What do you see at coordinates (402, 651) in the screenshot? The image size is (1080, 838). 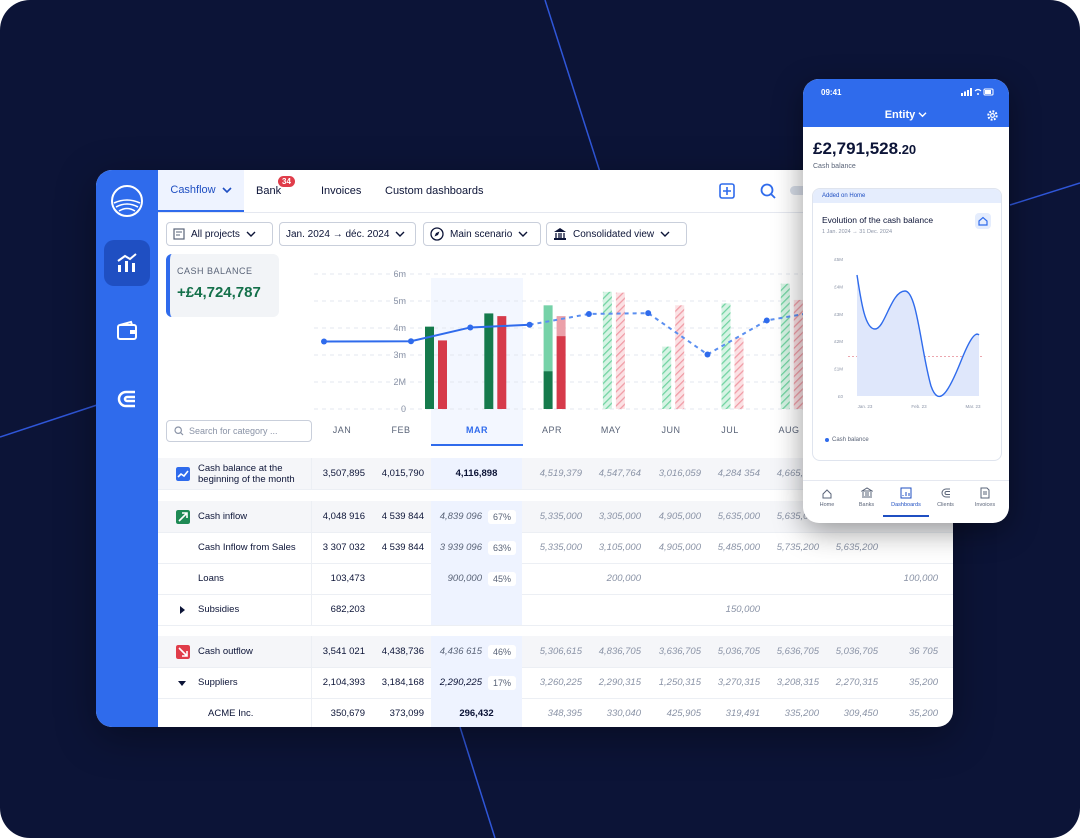 I see `cell-feb: 4,438,736` at bounding box center [402, 651].